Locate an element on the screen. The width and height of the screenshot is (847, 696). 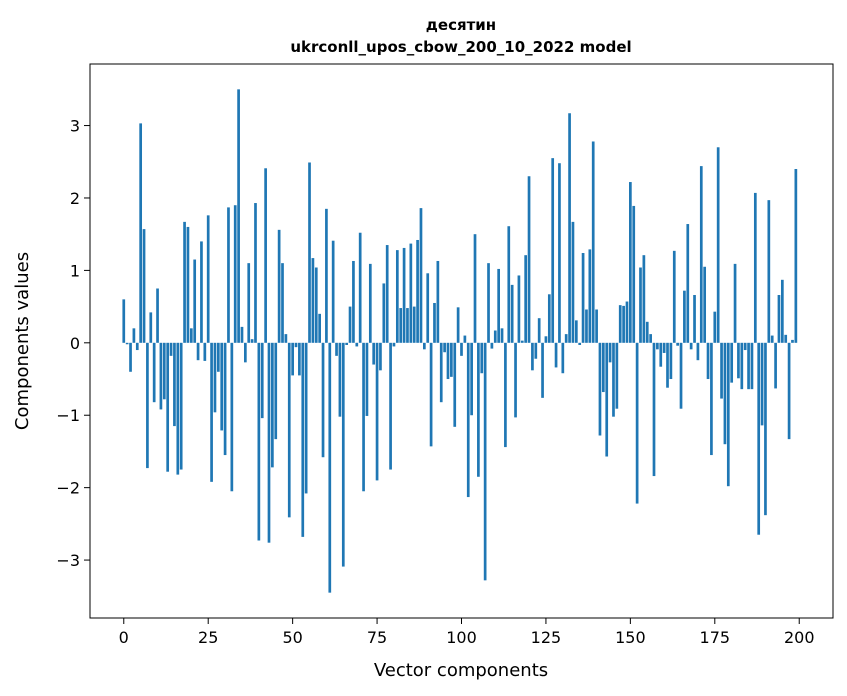
x-tick-label: 150 is located at coordinates (630, 637).